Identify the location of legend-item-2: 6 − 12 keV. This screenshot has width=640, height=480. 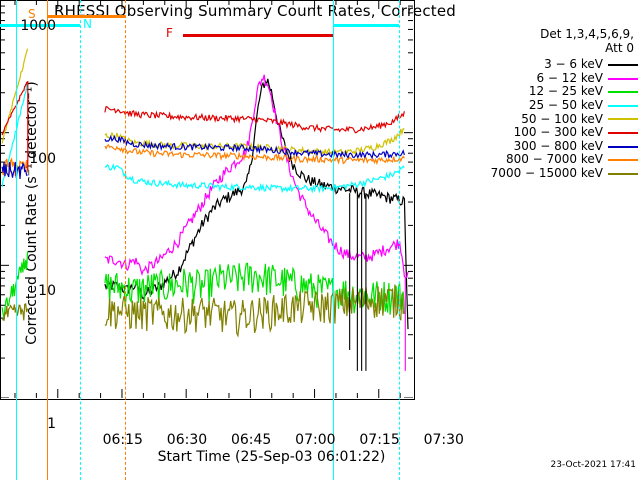
(561, 78).